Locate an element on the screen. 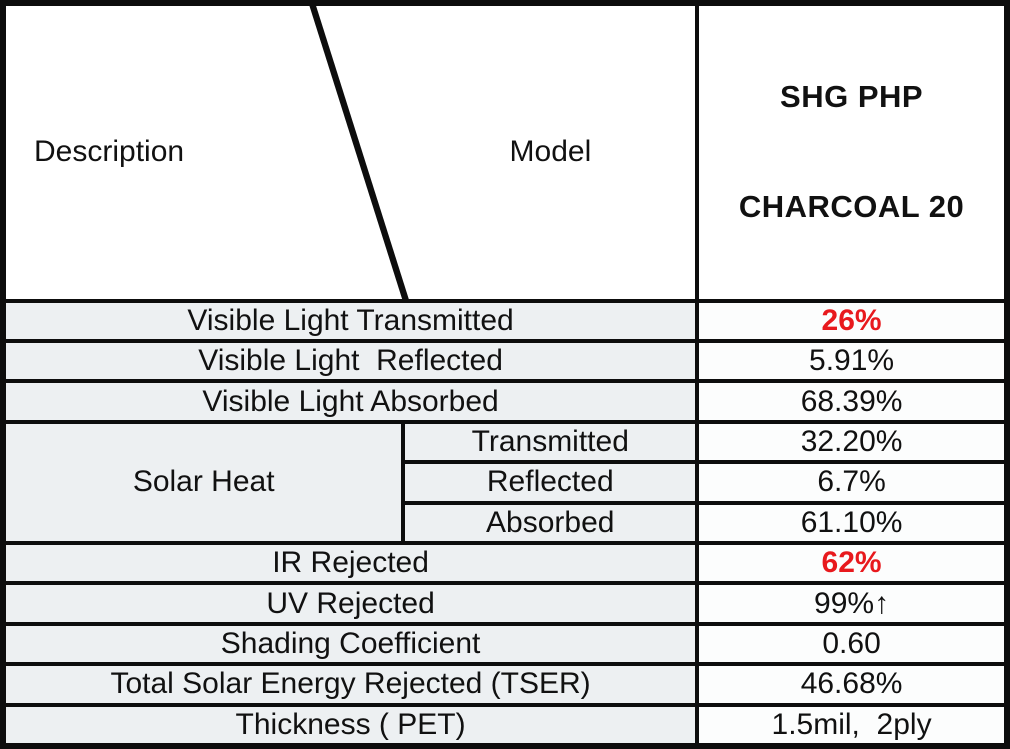 This screenshot has height=749, width=1010. row-value: 99%↑ is located at coordinates (852, 603).